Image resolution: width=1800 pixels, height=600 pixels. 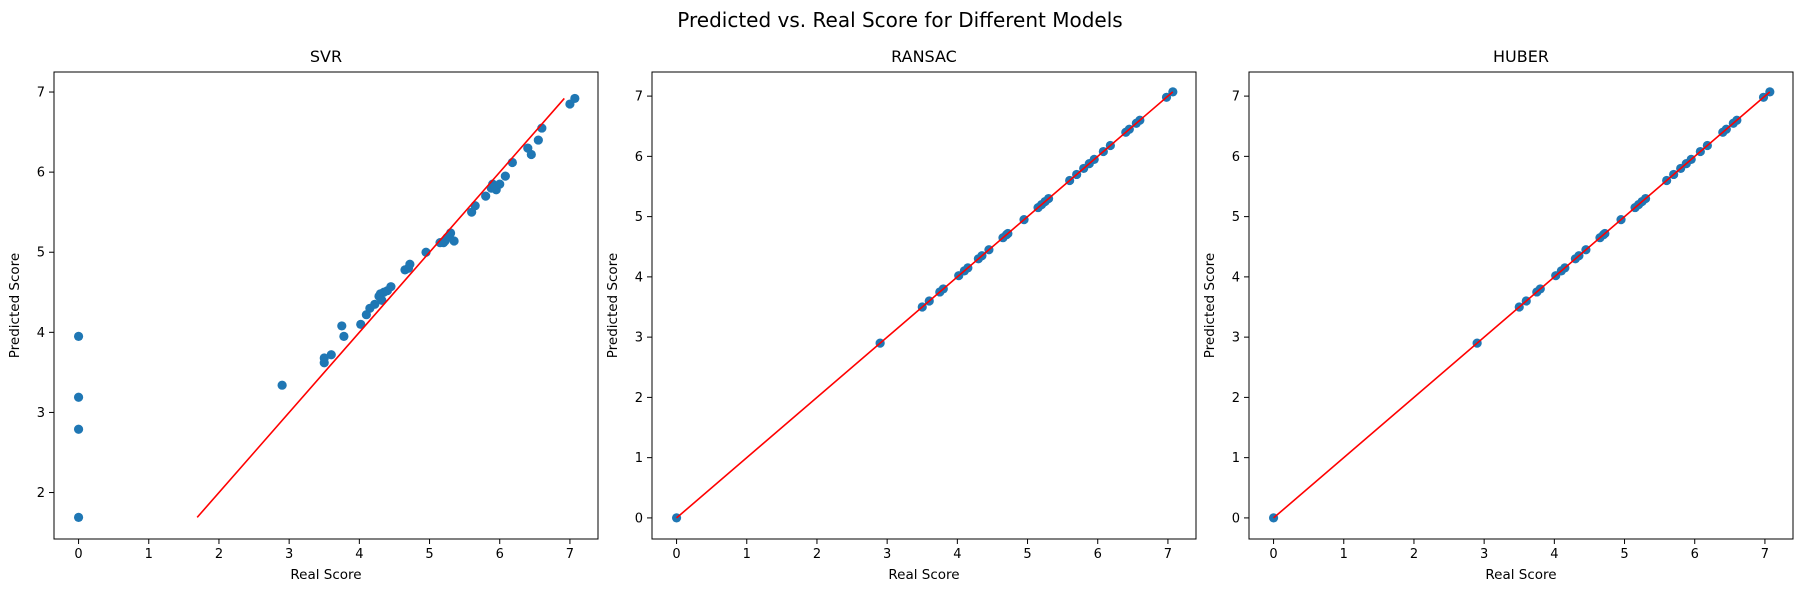 What do you see at coordinates (924, 56) in the screenshot?
I see `panel-title: RANSAC` at bounding box center [924, 56].